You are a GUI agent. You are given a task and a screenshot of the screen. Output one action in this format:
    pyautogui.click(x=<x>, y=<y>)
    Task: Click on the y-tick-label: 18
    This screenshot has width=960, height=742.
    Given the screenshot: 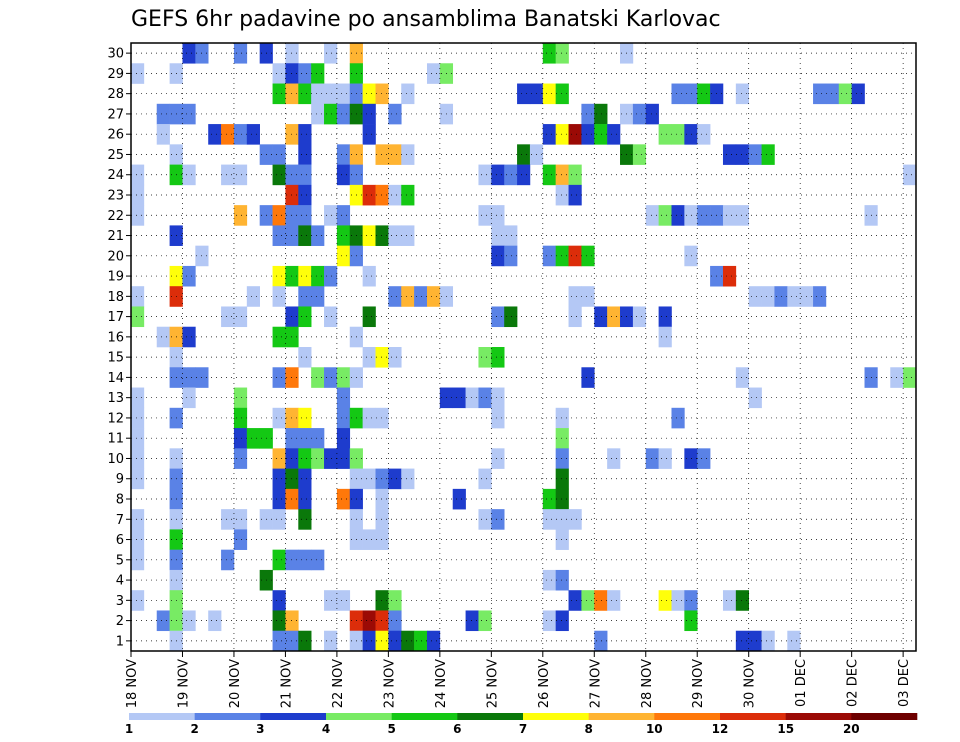 What is the action you would take?
    pyautogui.click(x=115, y=297)
    